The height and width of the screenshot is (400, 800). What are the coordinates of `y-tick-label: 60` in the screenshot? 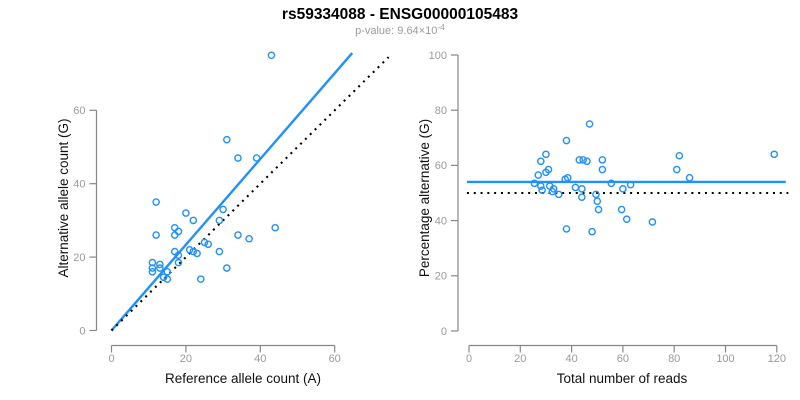 It's located at (79, 111).